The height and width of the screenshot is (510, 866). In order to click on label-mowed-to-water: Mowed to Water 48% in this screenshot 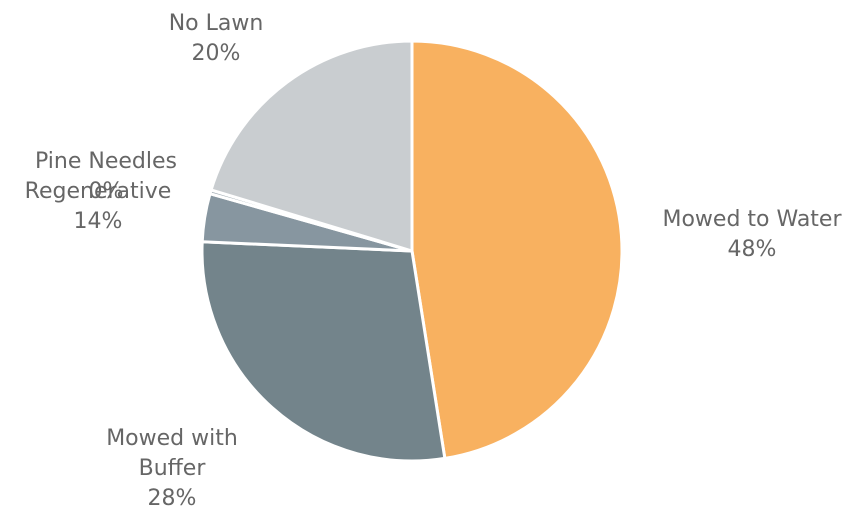, I will do `click(752, 234)`.